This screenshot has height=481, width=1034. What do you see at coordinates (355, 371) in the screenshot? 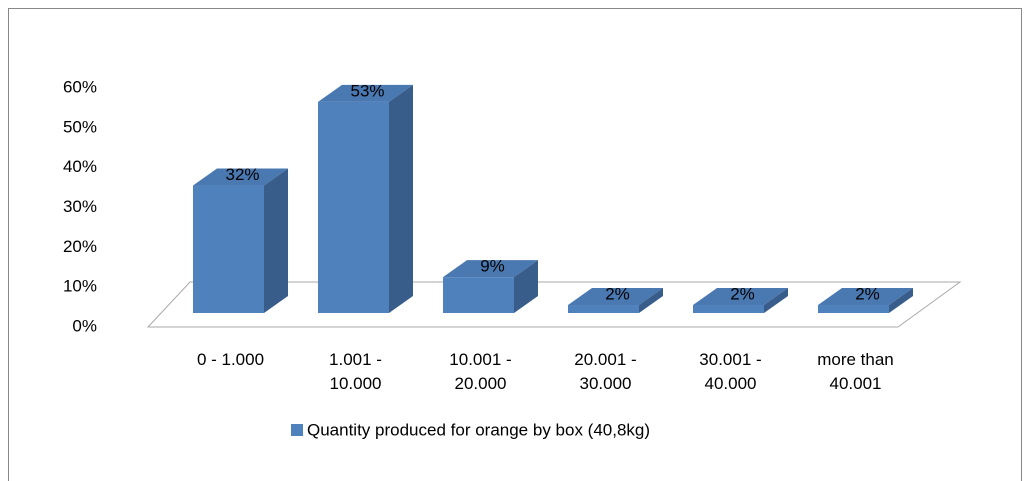
I see `x-tick-label: 1.001 - 10.000` at bounding box center [355, 371].